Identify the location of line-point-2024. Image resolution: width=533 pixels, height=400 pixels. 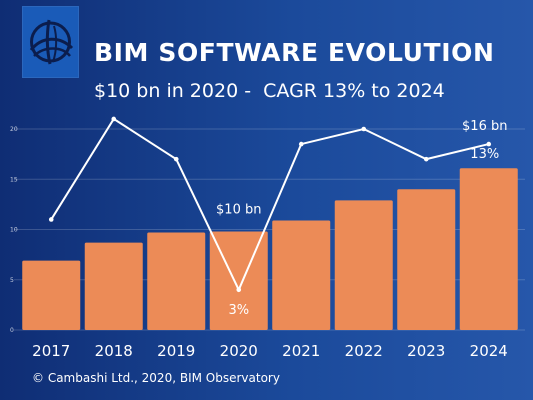
(489, 144).